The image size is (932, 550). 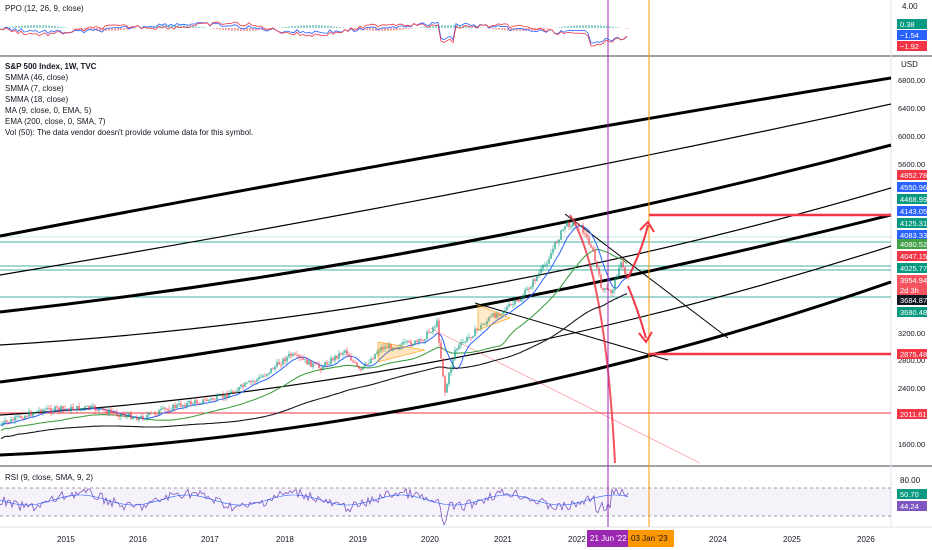 I want to click on ppo-line, so click(x=314, y=32).